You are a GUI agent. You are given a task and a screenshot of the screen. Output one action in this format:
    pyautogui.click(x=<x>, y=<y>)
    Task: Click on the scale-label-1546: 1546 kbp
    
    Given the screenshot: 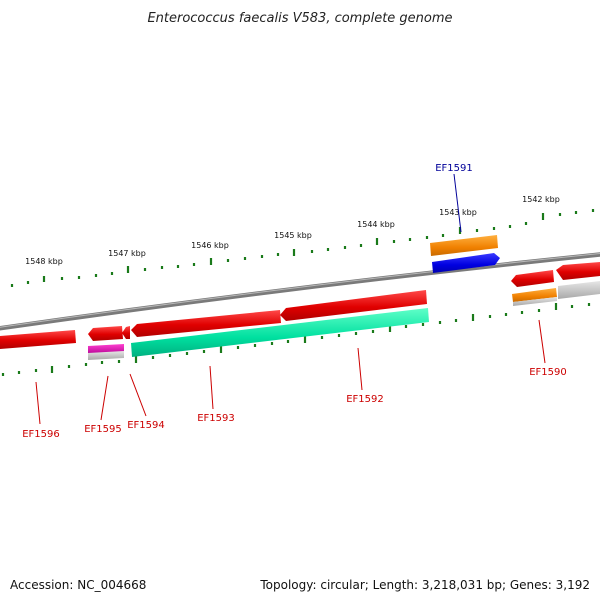 What is the action you would take?
    pyautogui.click(x=210, y=245)
    